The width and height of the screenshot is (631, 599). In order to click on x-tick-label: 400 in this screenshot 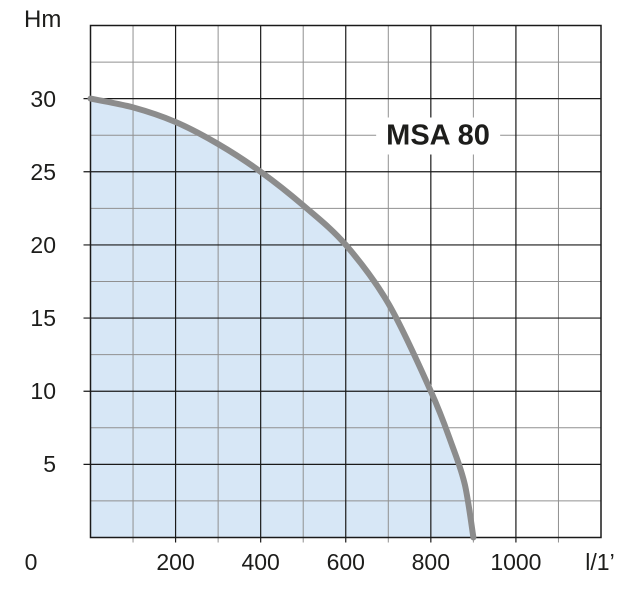, I will do `click(260, 562)`.